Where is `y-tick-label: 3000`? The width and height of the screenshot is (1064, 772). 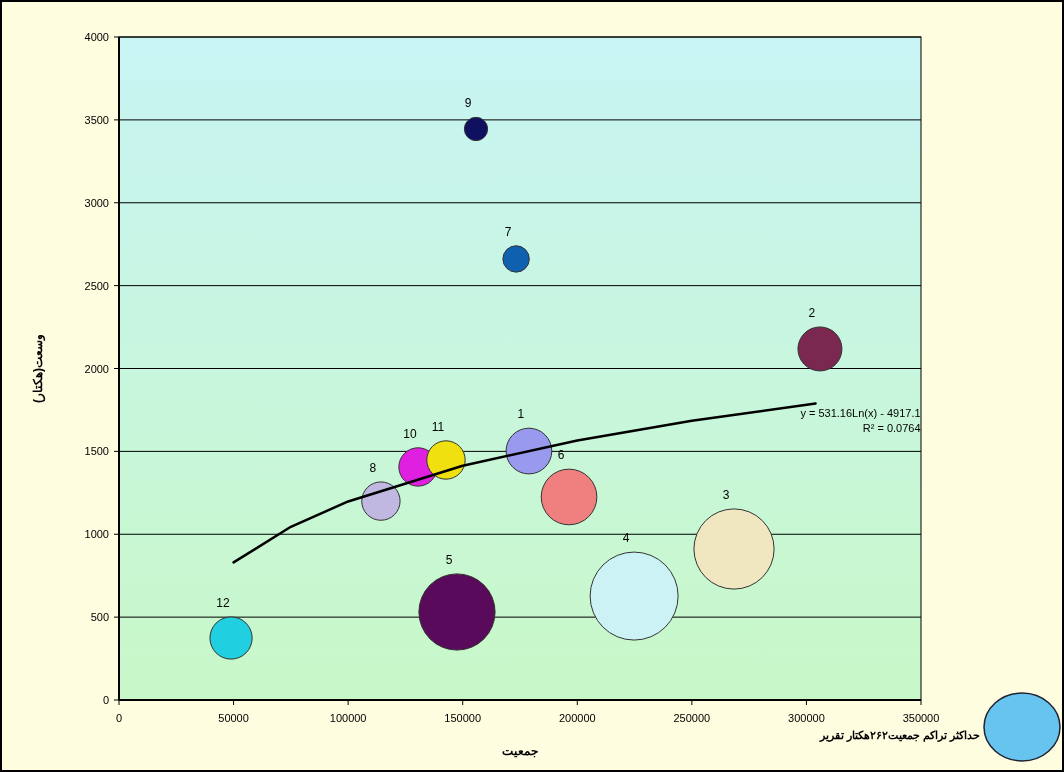
y-tick-label: 3000 is located at coordinates (96, 202).